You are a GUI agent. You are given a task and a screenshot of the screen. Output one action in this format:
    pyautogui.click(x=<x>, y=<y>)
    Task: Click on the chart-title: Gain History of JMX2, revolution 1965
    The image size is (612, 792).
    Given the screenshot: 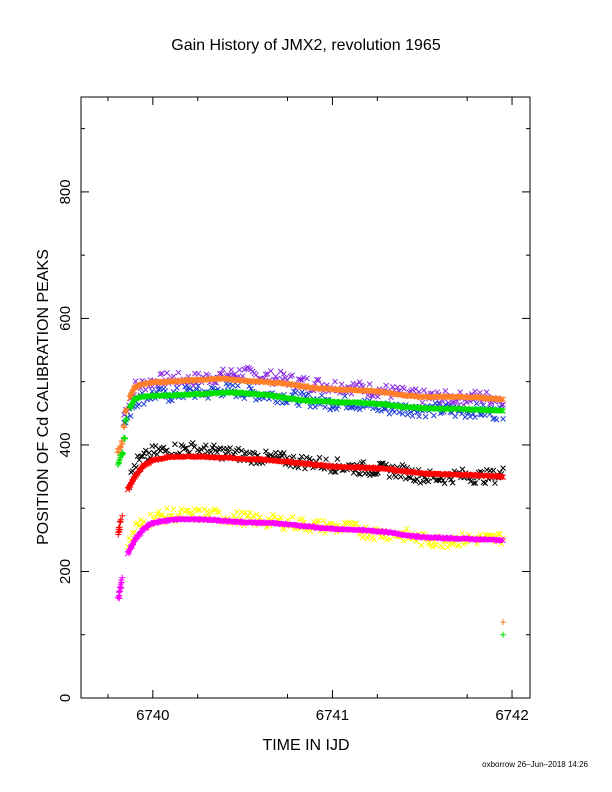 What is the action you would take?
    pyautogui.click(x=306, y=45)
    